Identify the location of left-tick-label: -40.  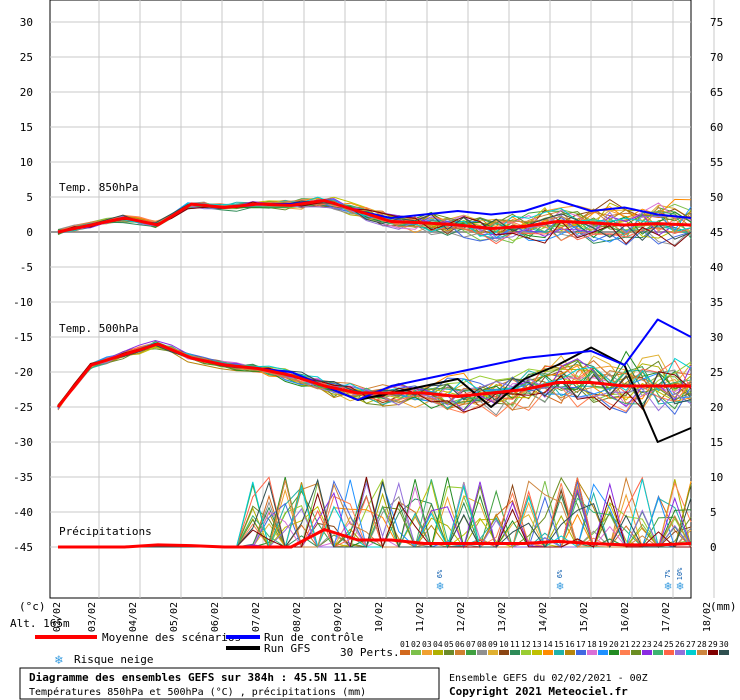
(23, 512).